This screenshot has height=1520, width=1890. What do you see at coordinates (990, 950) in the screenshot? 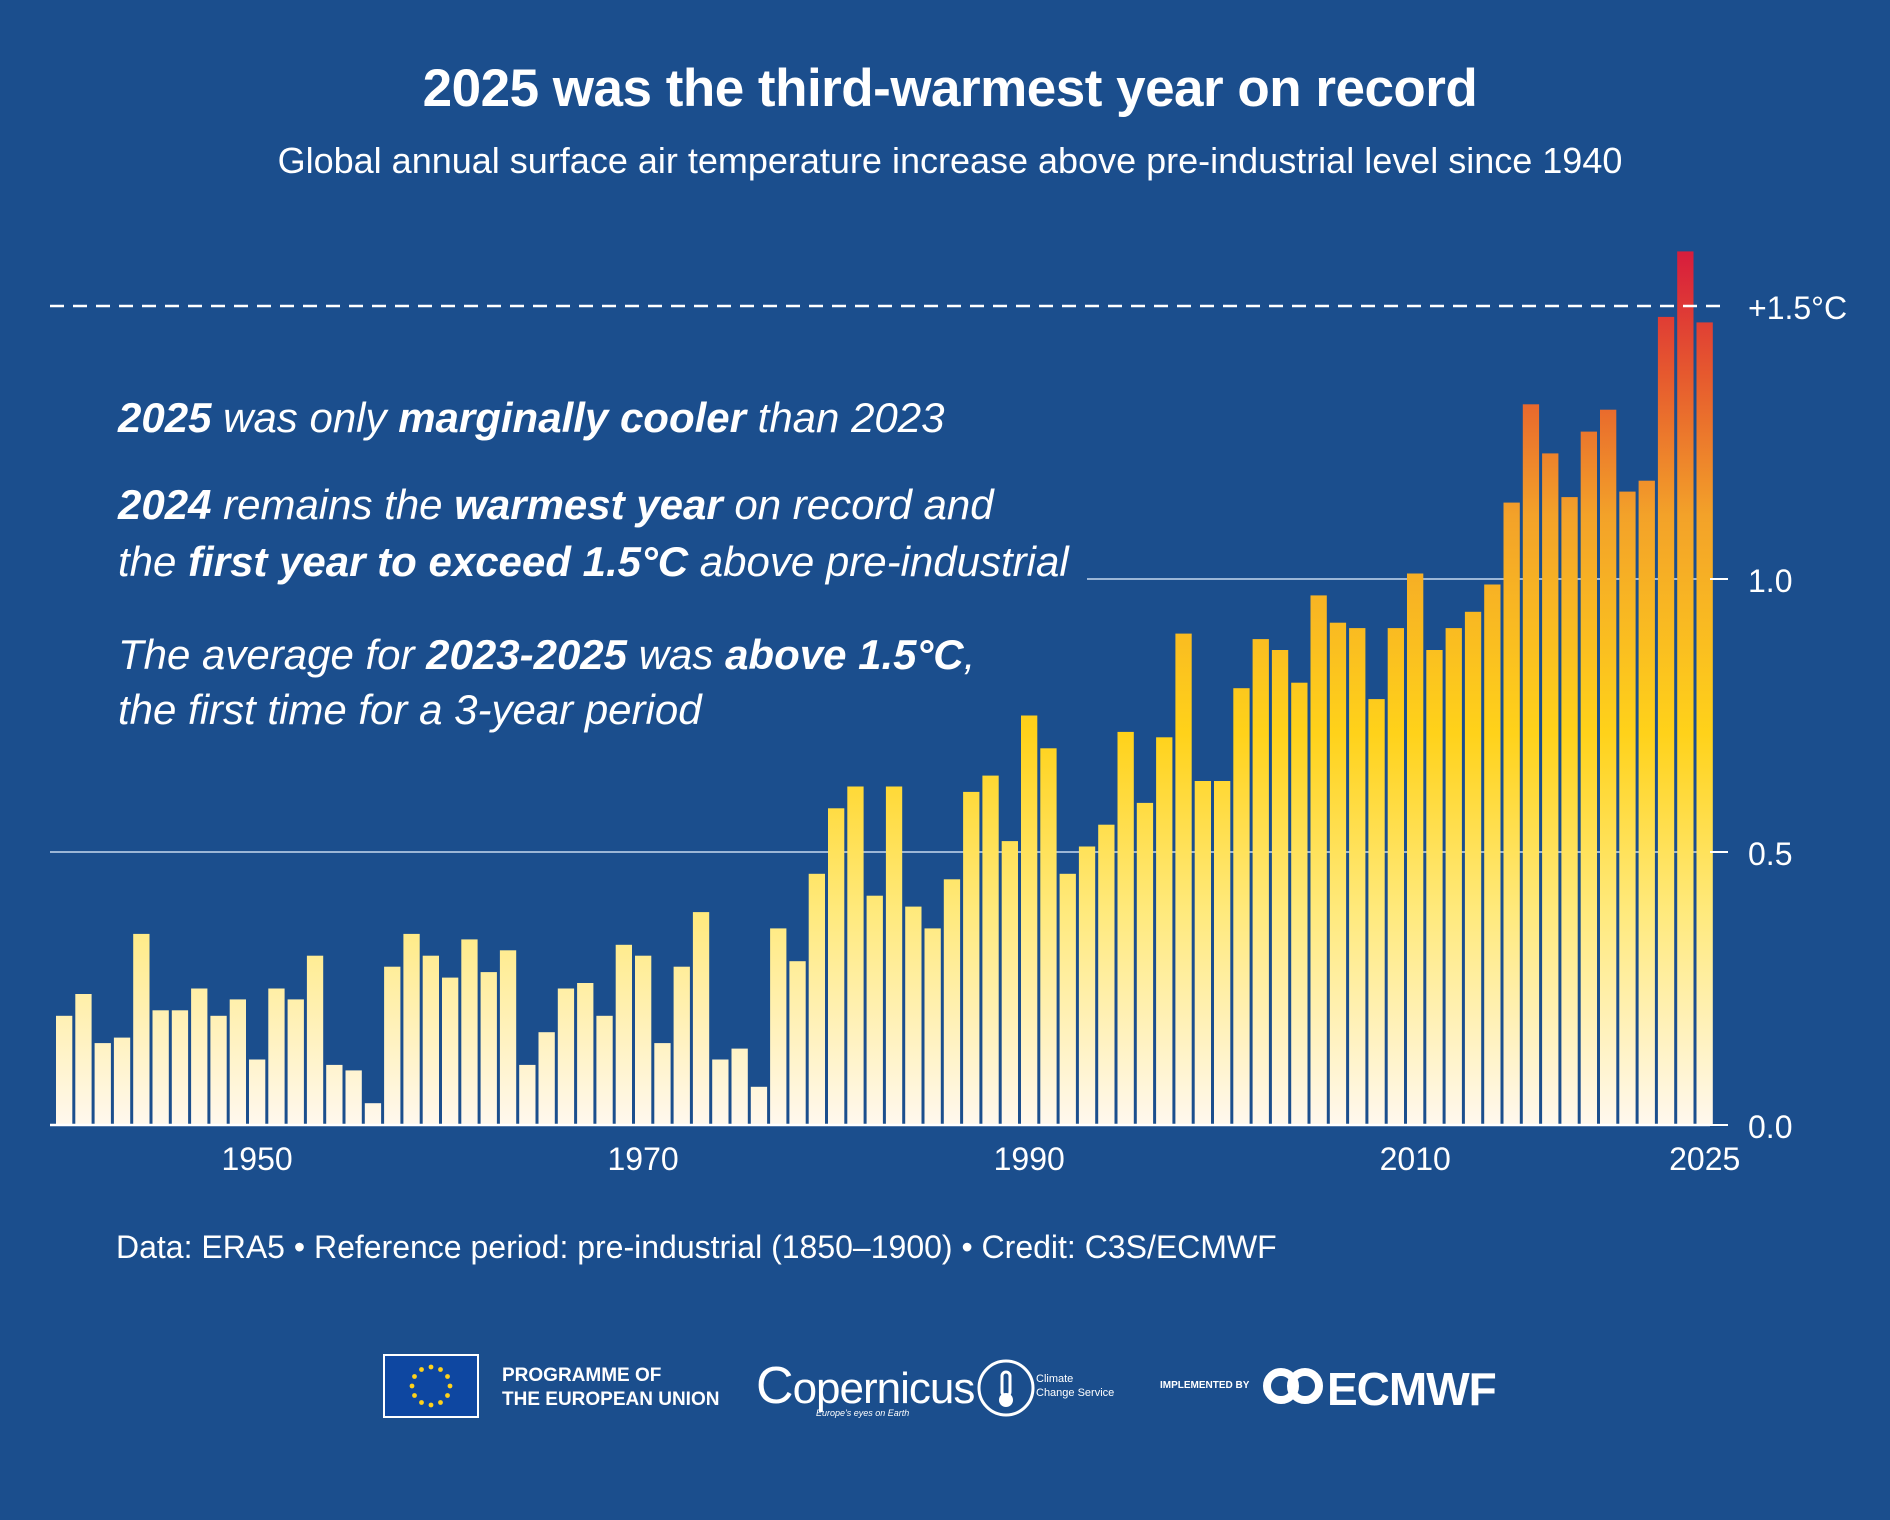
I see `bar-1988` at bounding box center [990, 950].